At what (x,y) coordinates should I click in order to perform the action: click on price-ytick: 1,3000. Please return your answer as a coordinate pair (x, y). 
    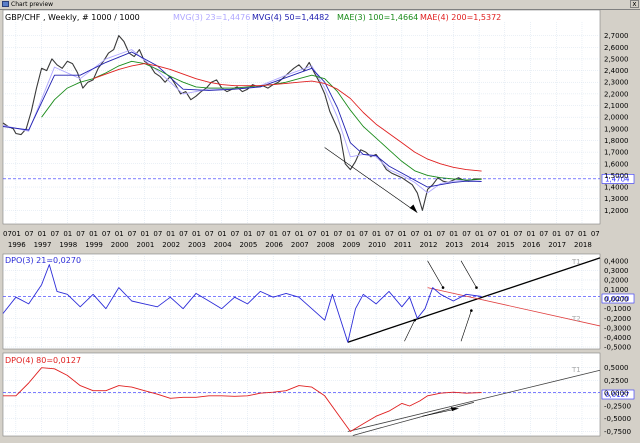
    Looking at the image, I should click on (616, 199).